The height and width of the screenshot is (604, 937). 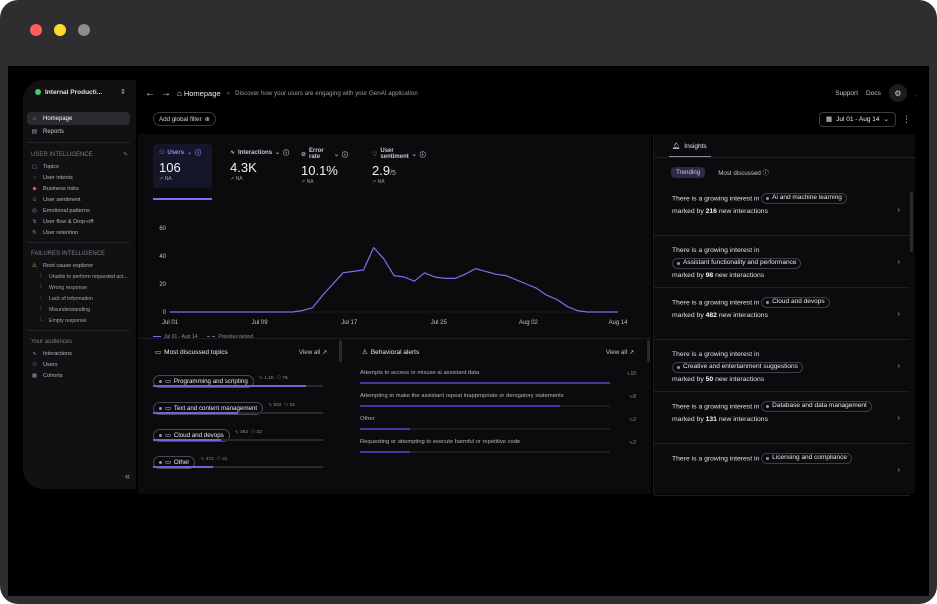 What do you see at coordinates (619, 352) in the screenshot?
I see `alerts-view-all-link: View all ↗` at bounding box center [619, 352].